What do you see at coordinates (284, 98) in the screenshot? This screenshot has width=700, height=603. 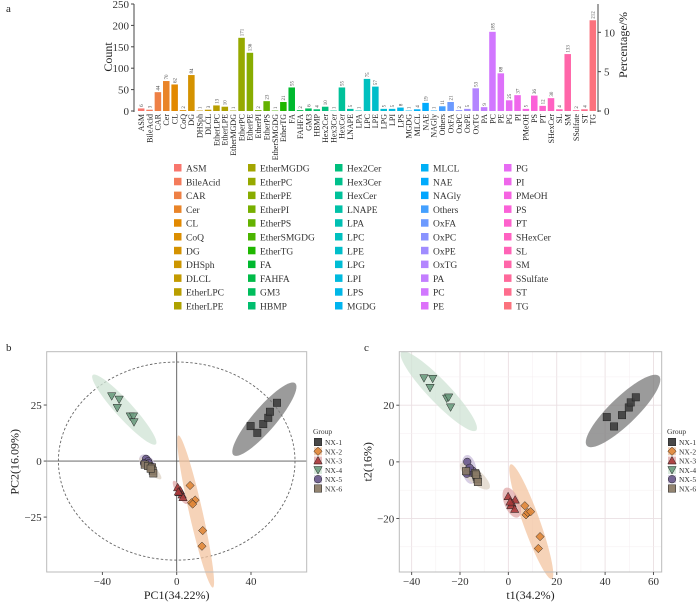 I see `bar-value-label: 21` at bounding box center [284, 98].